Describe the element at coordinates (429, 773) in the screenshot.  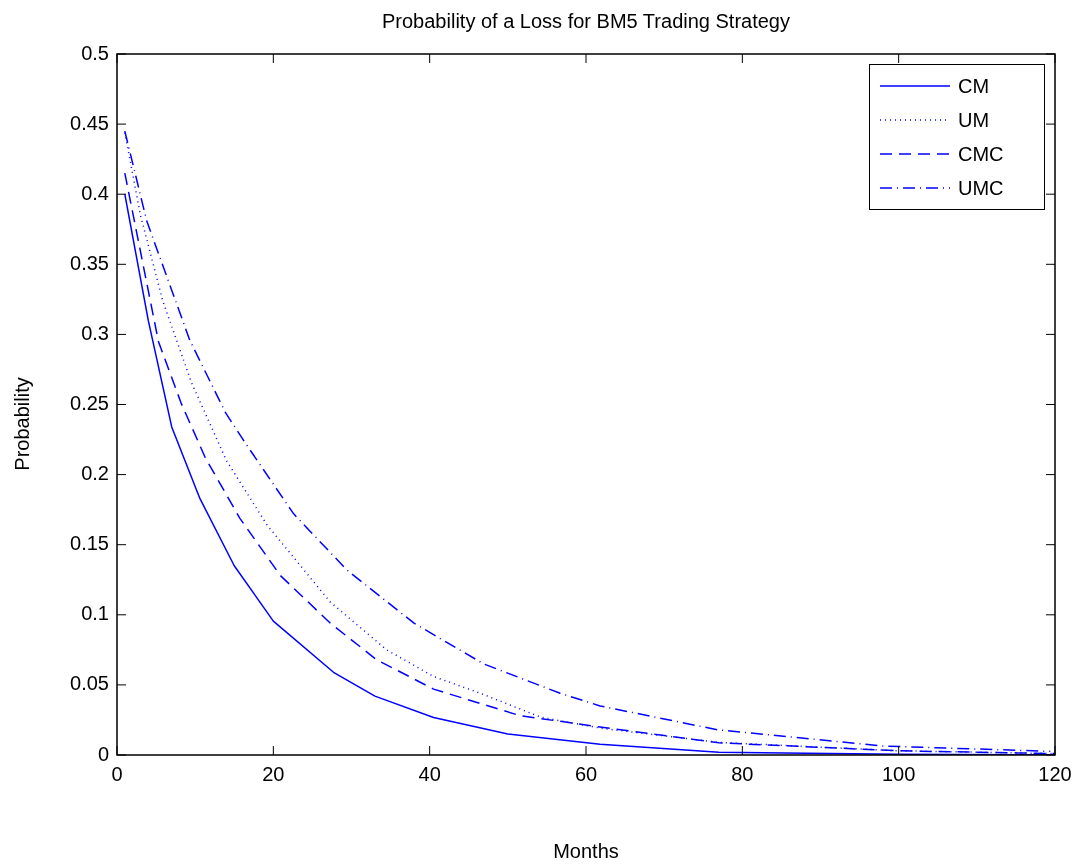
I see `x-tick-label: 40` at that location.